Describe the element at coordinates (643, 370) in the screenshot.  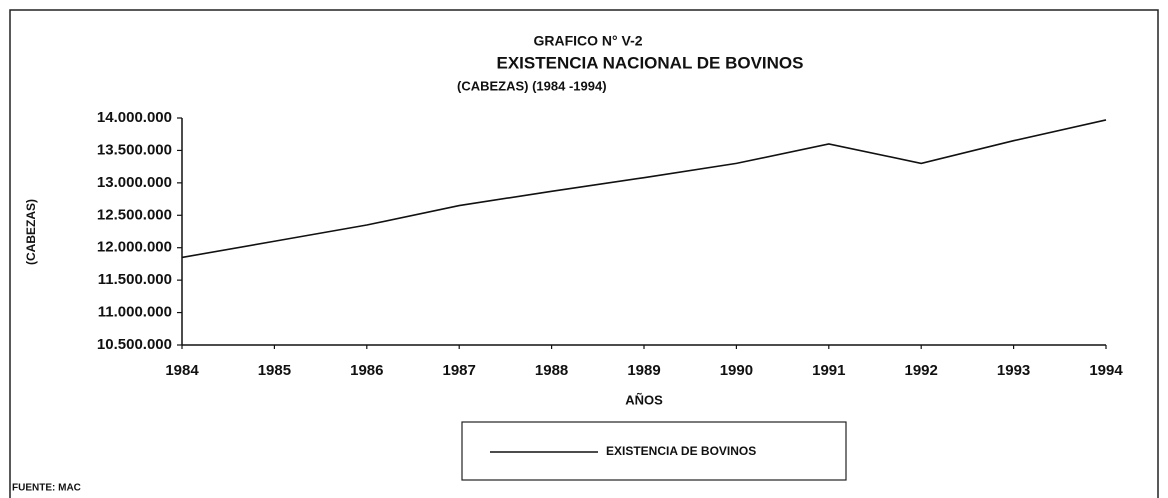
I see `x-tick-label: 1989` at that location.